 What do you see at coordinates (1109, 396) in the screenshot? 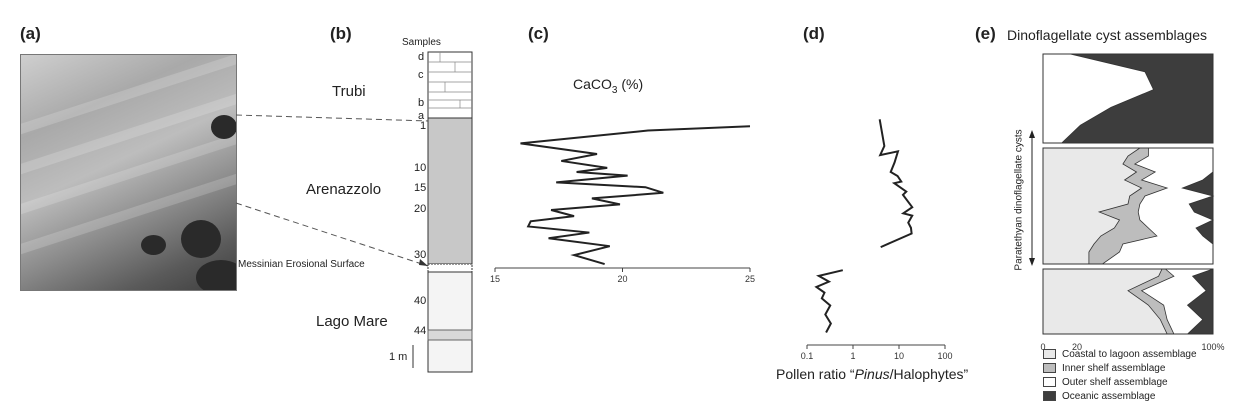
I see `legend-label-oceanic: Oceanic assemblage` at bounding box center [1109, 396].